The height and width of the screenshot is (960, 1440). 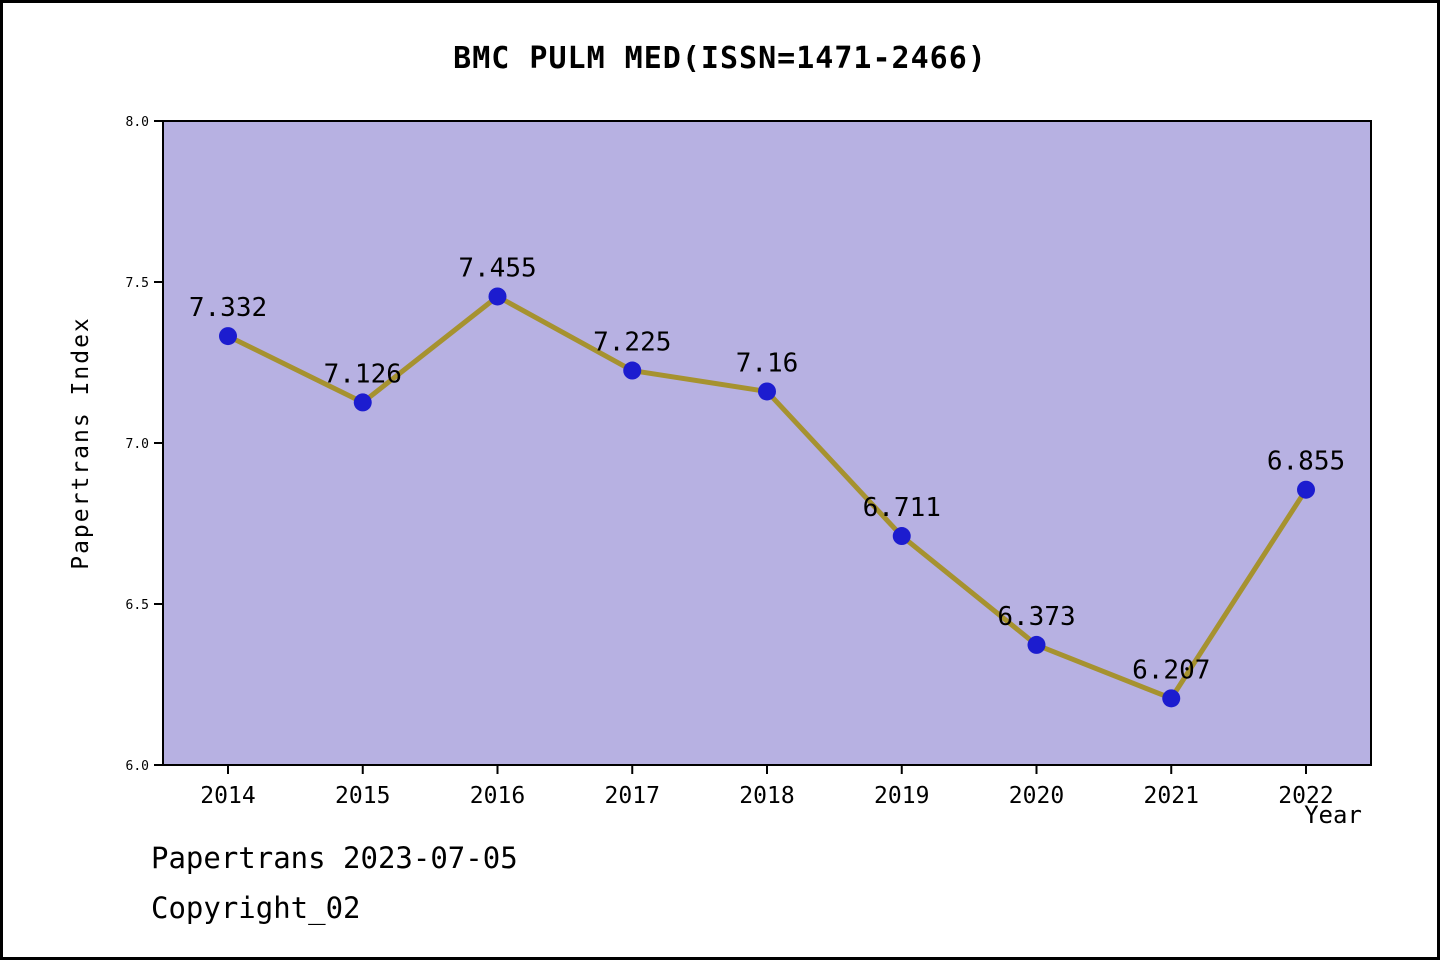 What do you see at coordinates (1306, 462) in the screenshot?
I see `data-point-label: 6.855` at bounding box center [1306, 462].